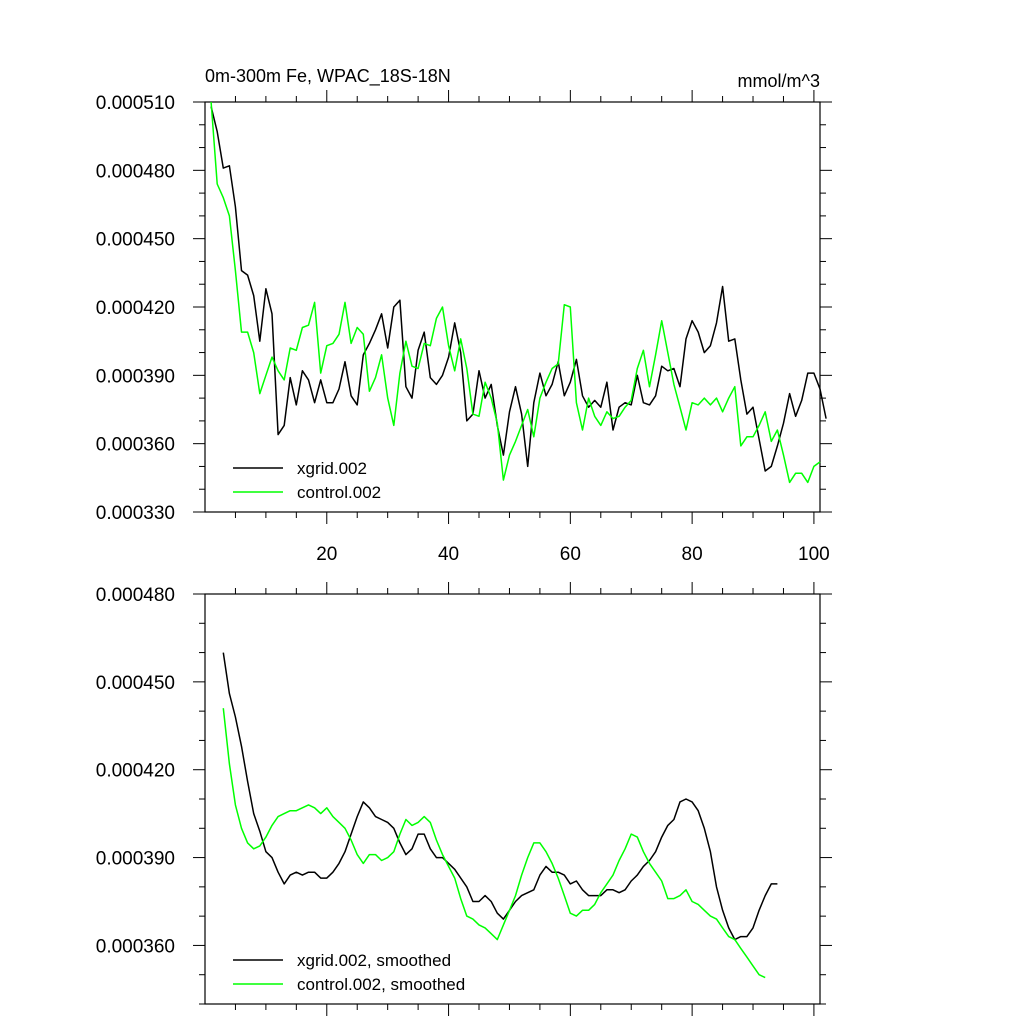  Describe the element at coordinates (814, 554) in the screenshot. I see `x-tick-label: 100` at that location.